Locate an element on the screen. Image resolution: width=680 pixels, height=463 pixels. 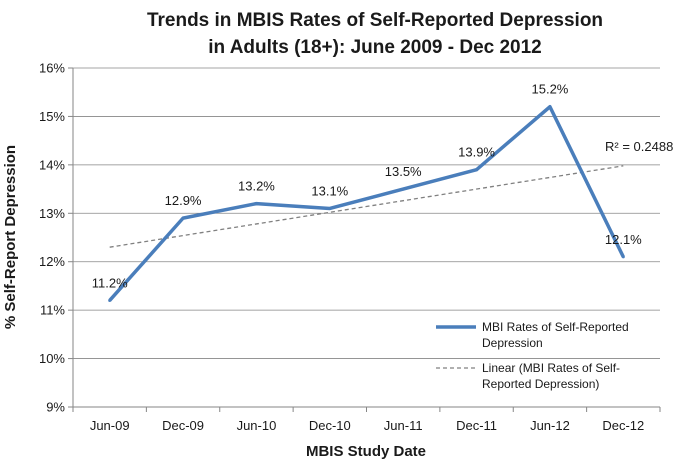
x-axis-label: MBIS Study Date is located at coordinates (366, 451).